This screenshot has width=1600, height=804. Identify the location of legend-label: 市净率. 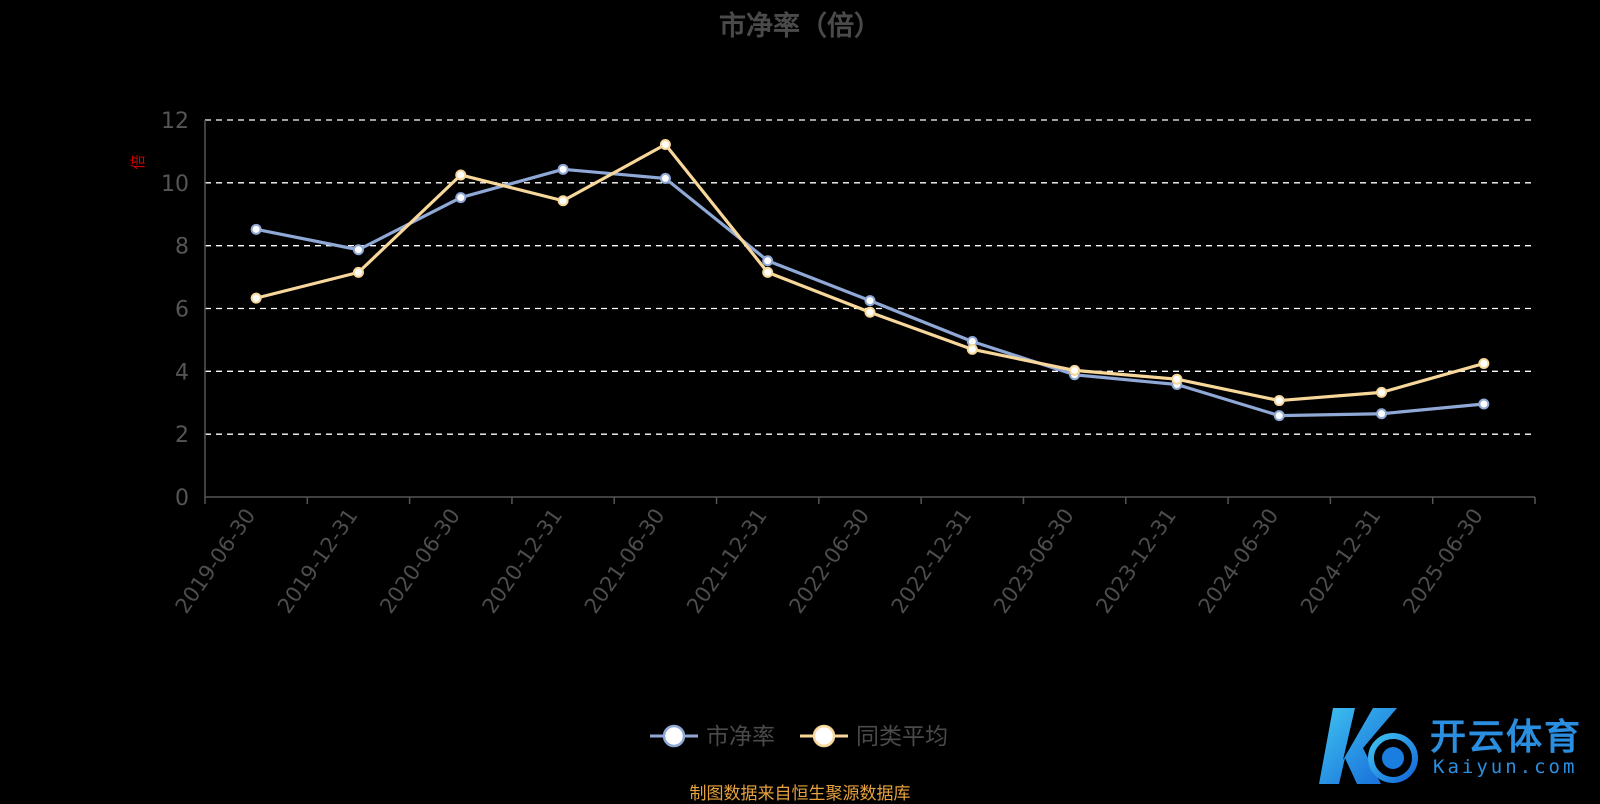
(740, 737).